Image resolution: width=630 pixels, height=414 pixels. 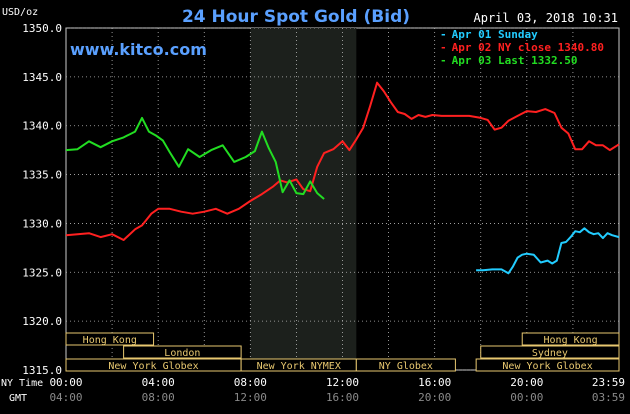 What do you see at coordinates (546, 18) in the screenshot?
I see `timestamp: April 03, 2018 10:31` at bounding box center [546, 18].